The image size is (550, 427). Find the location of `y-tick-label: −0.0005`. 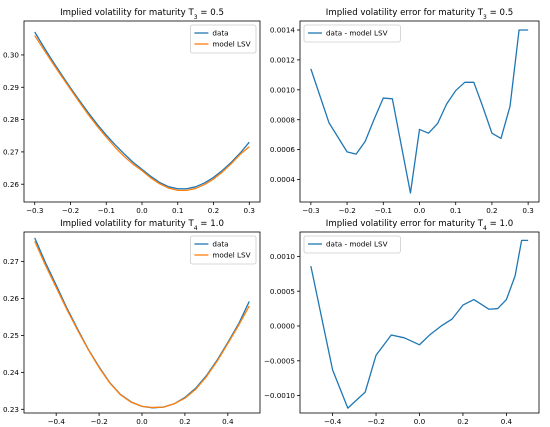

y-tick-label: −0.0005 is located at coordinates (279, 360).